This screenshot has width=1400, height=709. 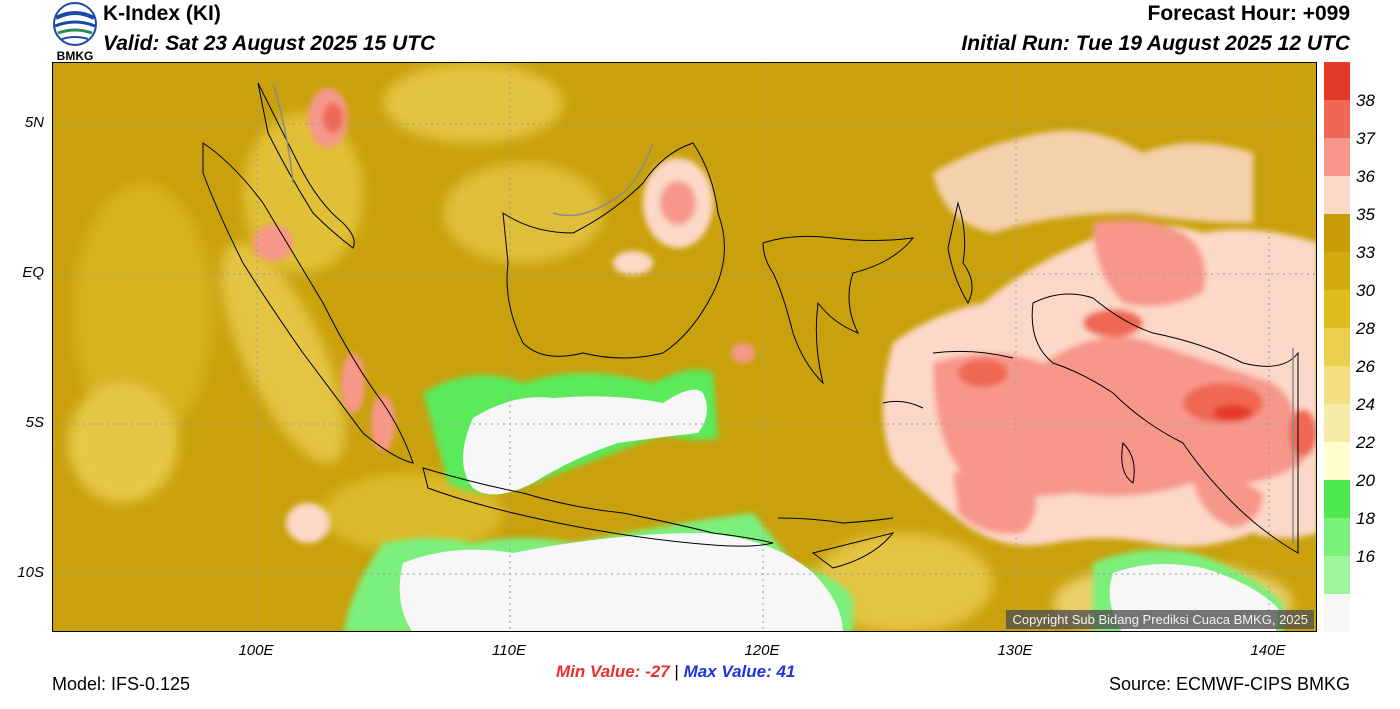 I want to click on colorbar-labels: 38 37 36 35 33 30 28 26 24 22 20 18 16, so click(x=1375, y=347).